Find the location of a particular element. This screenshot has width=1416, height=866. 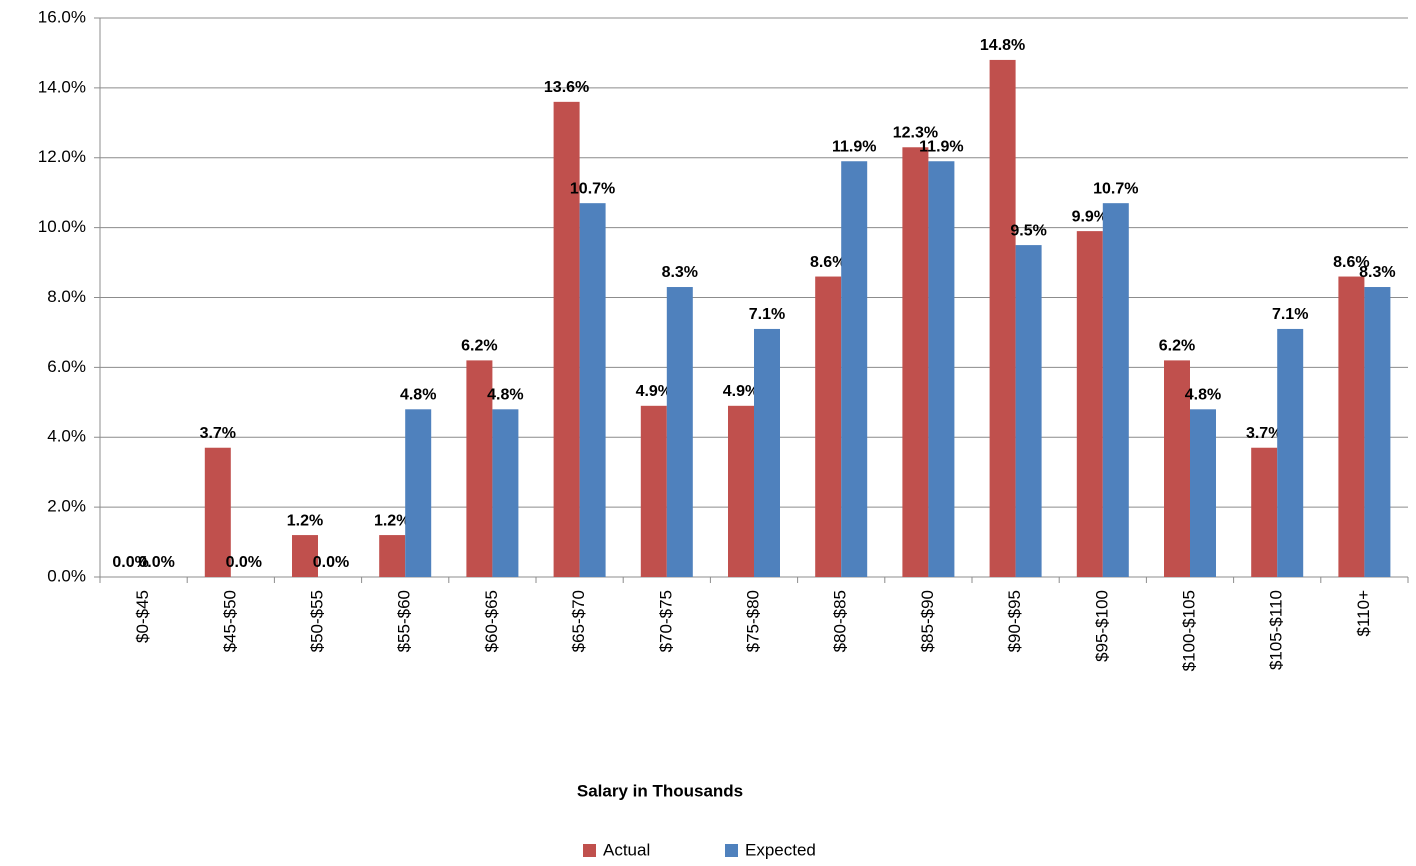

y-tick-label: 4.0% is located at coordinates (66, 436).